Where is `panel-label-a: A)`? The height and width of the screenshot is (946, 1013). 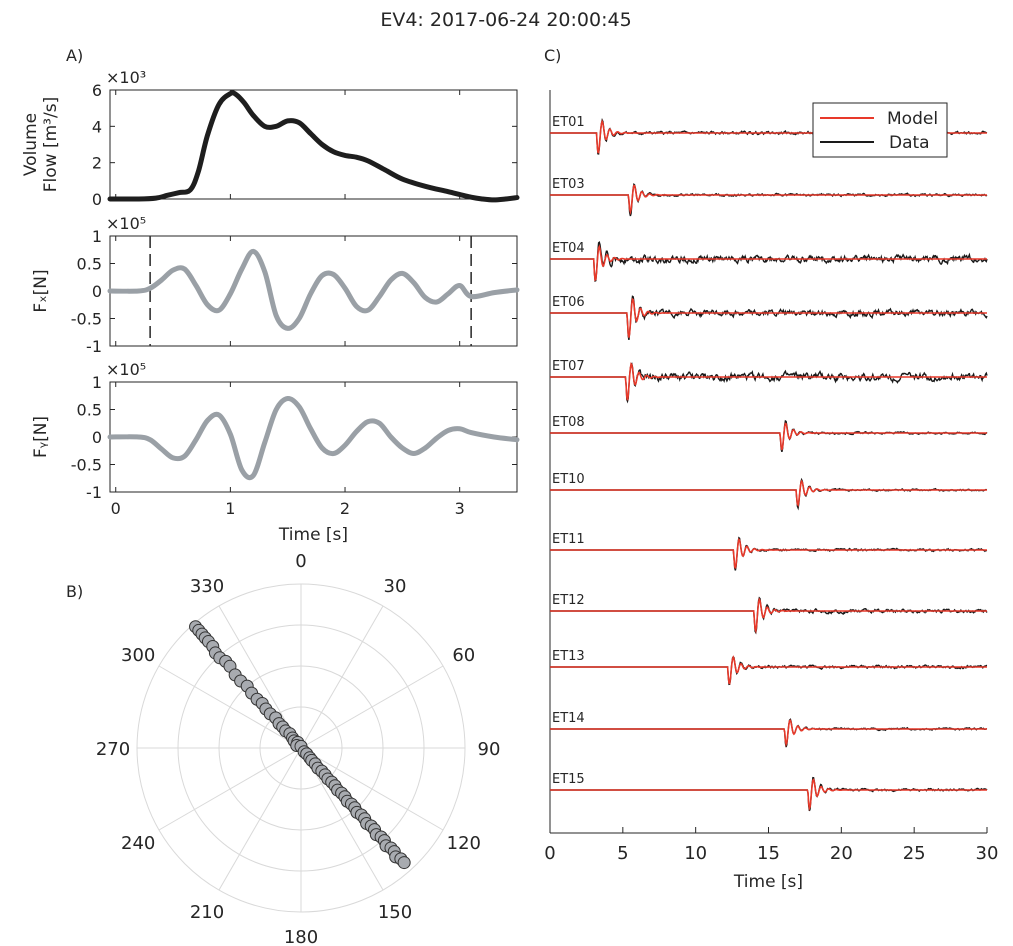
panel-label-a: A) is located at coordinates (74, 55).